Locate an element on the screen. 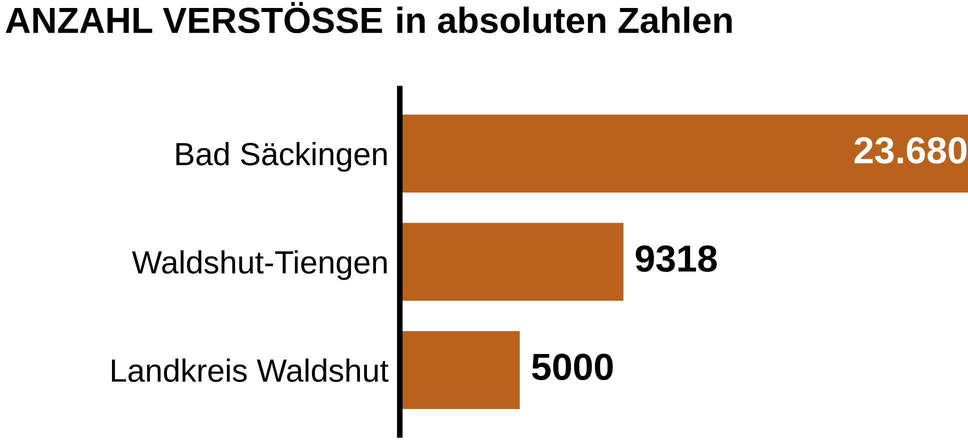  chart-subtitle: in absoluten Zahlen is located at coordinates (564, 20).